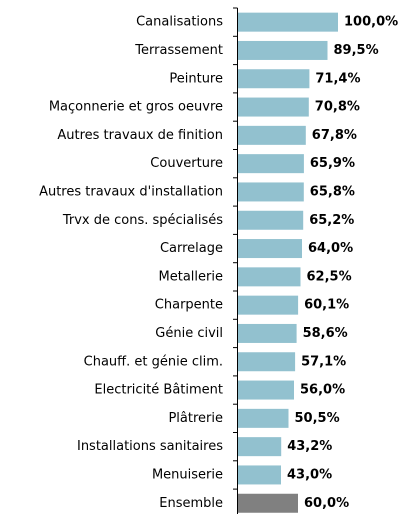 The image size is (407, 514). What do you see at coordinates (337, 78) in the screenshot?
I see `value-label: 71,4%` at bounding box center [337, 78].